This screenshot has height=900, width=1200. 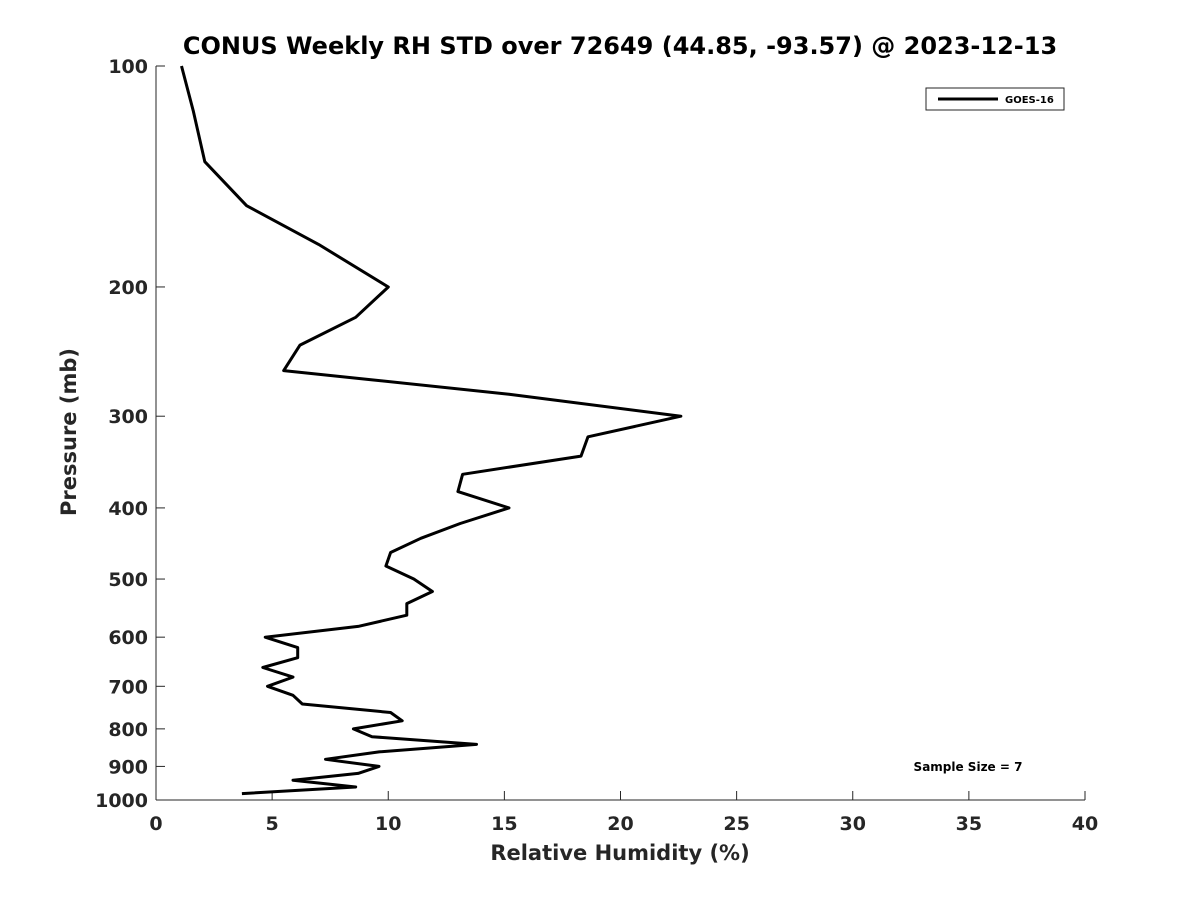 What do you see at coordinates (128, 509) in the screenshot?
I see `y-tick-label: 400` at bounding box center [128, 509].